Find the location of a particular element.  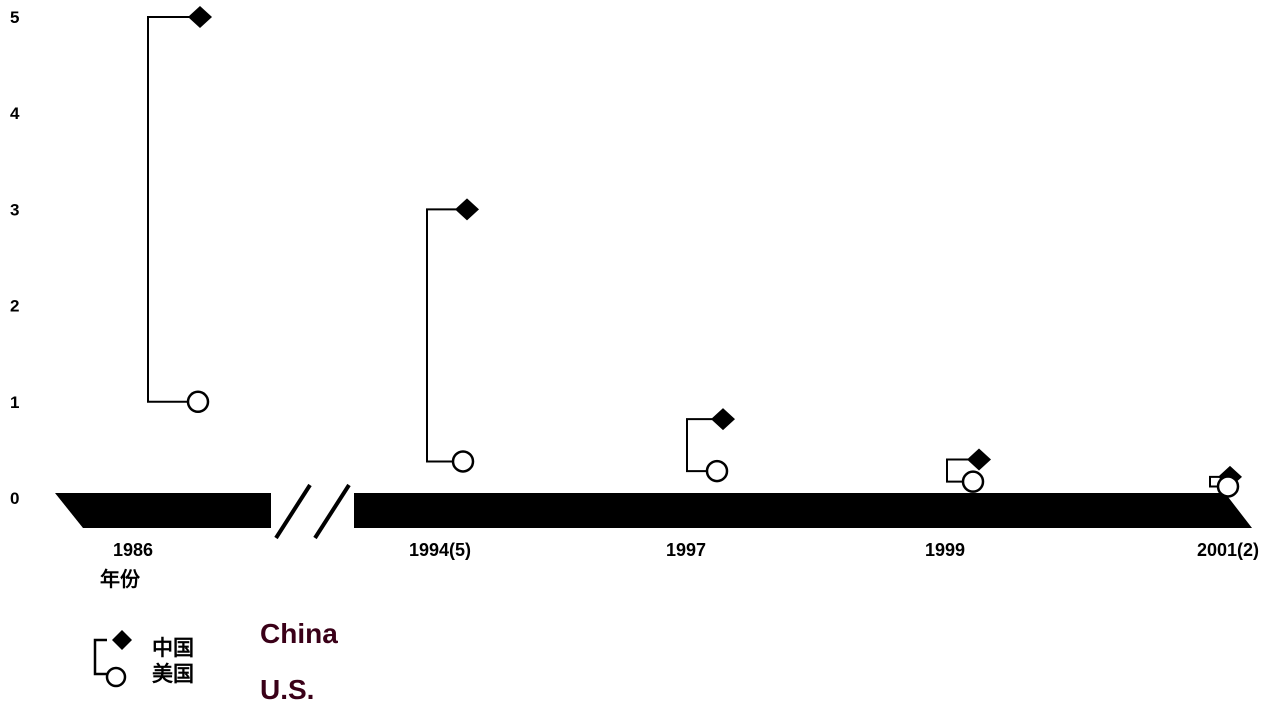

x-tick-label: 1997 is located at coordinates (686, 550).